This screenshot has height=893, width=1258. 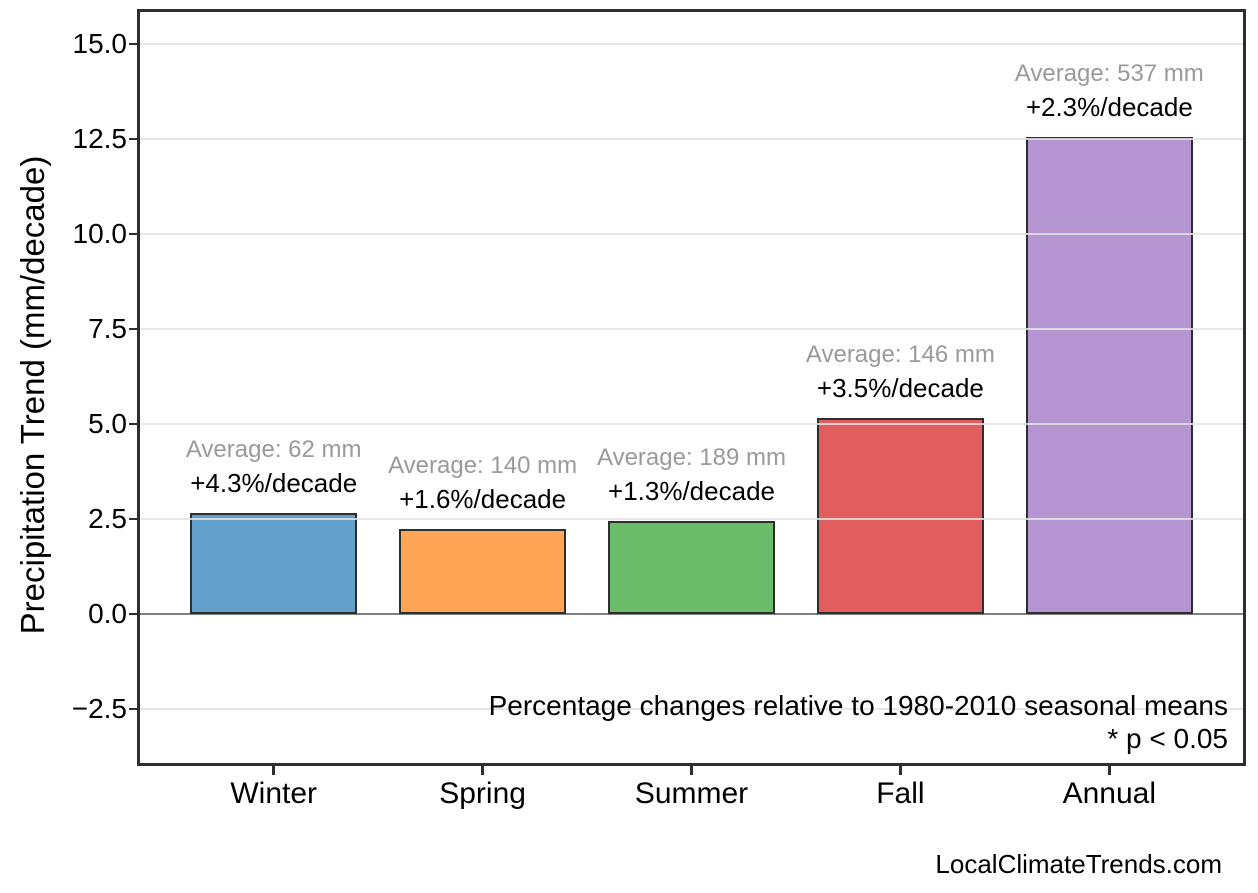 What do you see at coordinates (100, 138) in the screenshot?
I see `y-tick-label: 12.5` at bounding box center [100, 138].